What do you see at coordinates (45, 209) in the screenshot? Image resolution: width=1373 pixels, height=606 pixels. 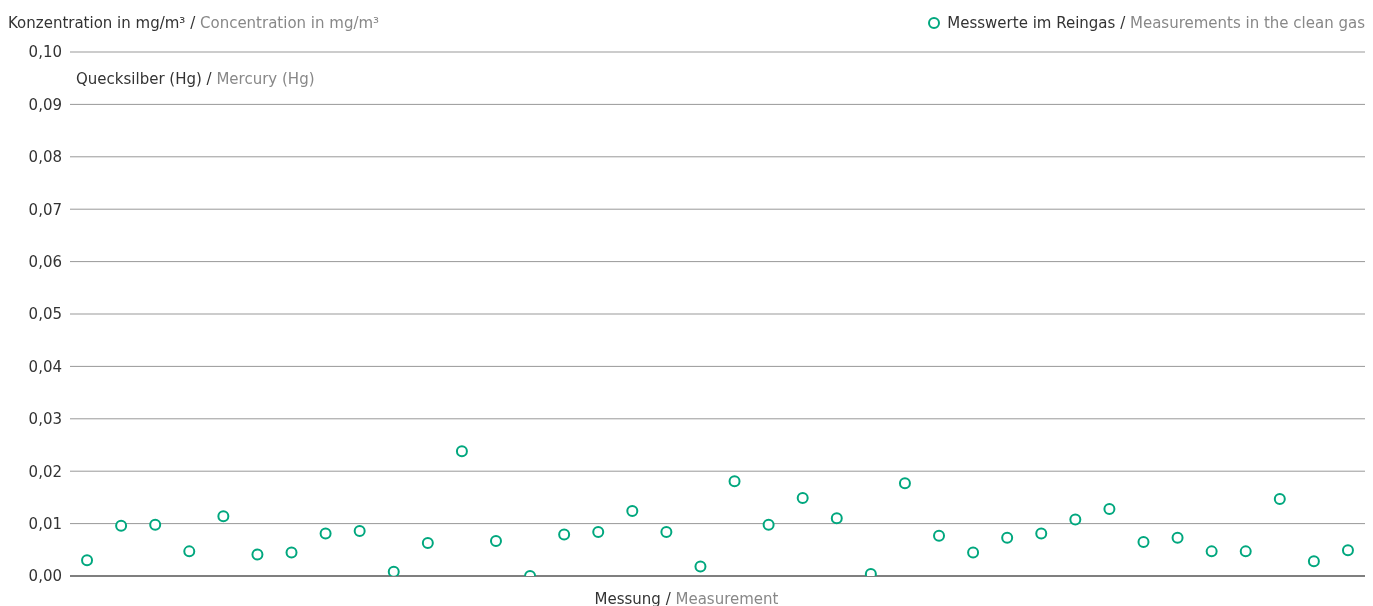 I see `y-tick-label: 0,07` at bounding box center [45, 209].